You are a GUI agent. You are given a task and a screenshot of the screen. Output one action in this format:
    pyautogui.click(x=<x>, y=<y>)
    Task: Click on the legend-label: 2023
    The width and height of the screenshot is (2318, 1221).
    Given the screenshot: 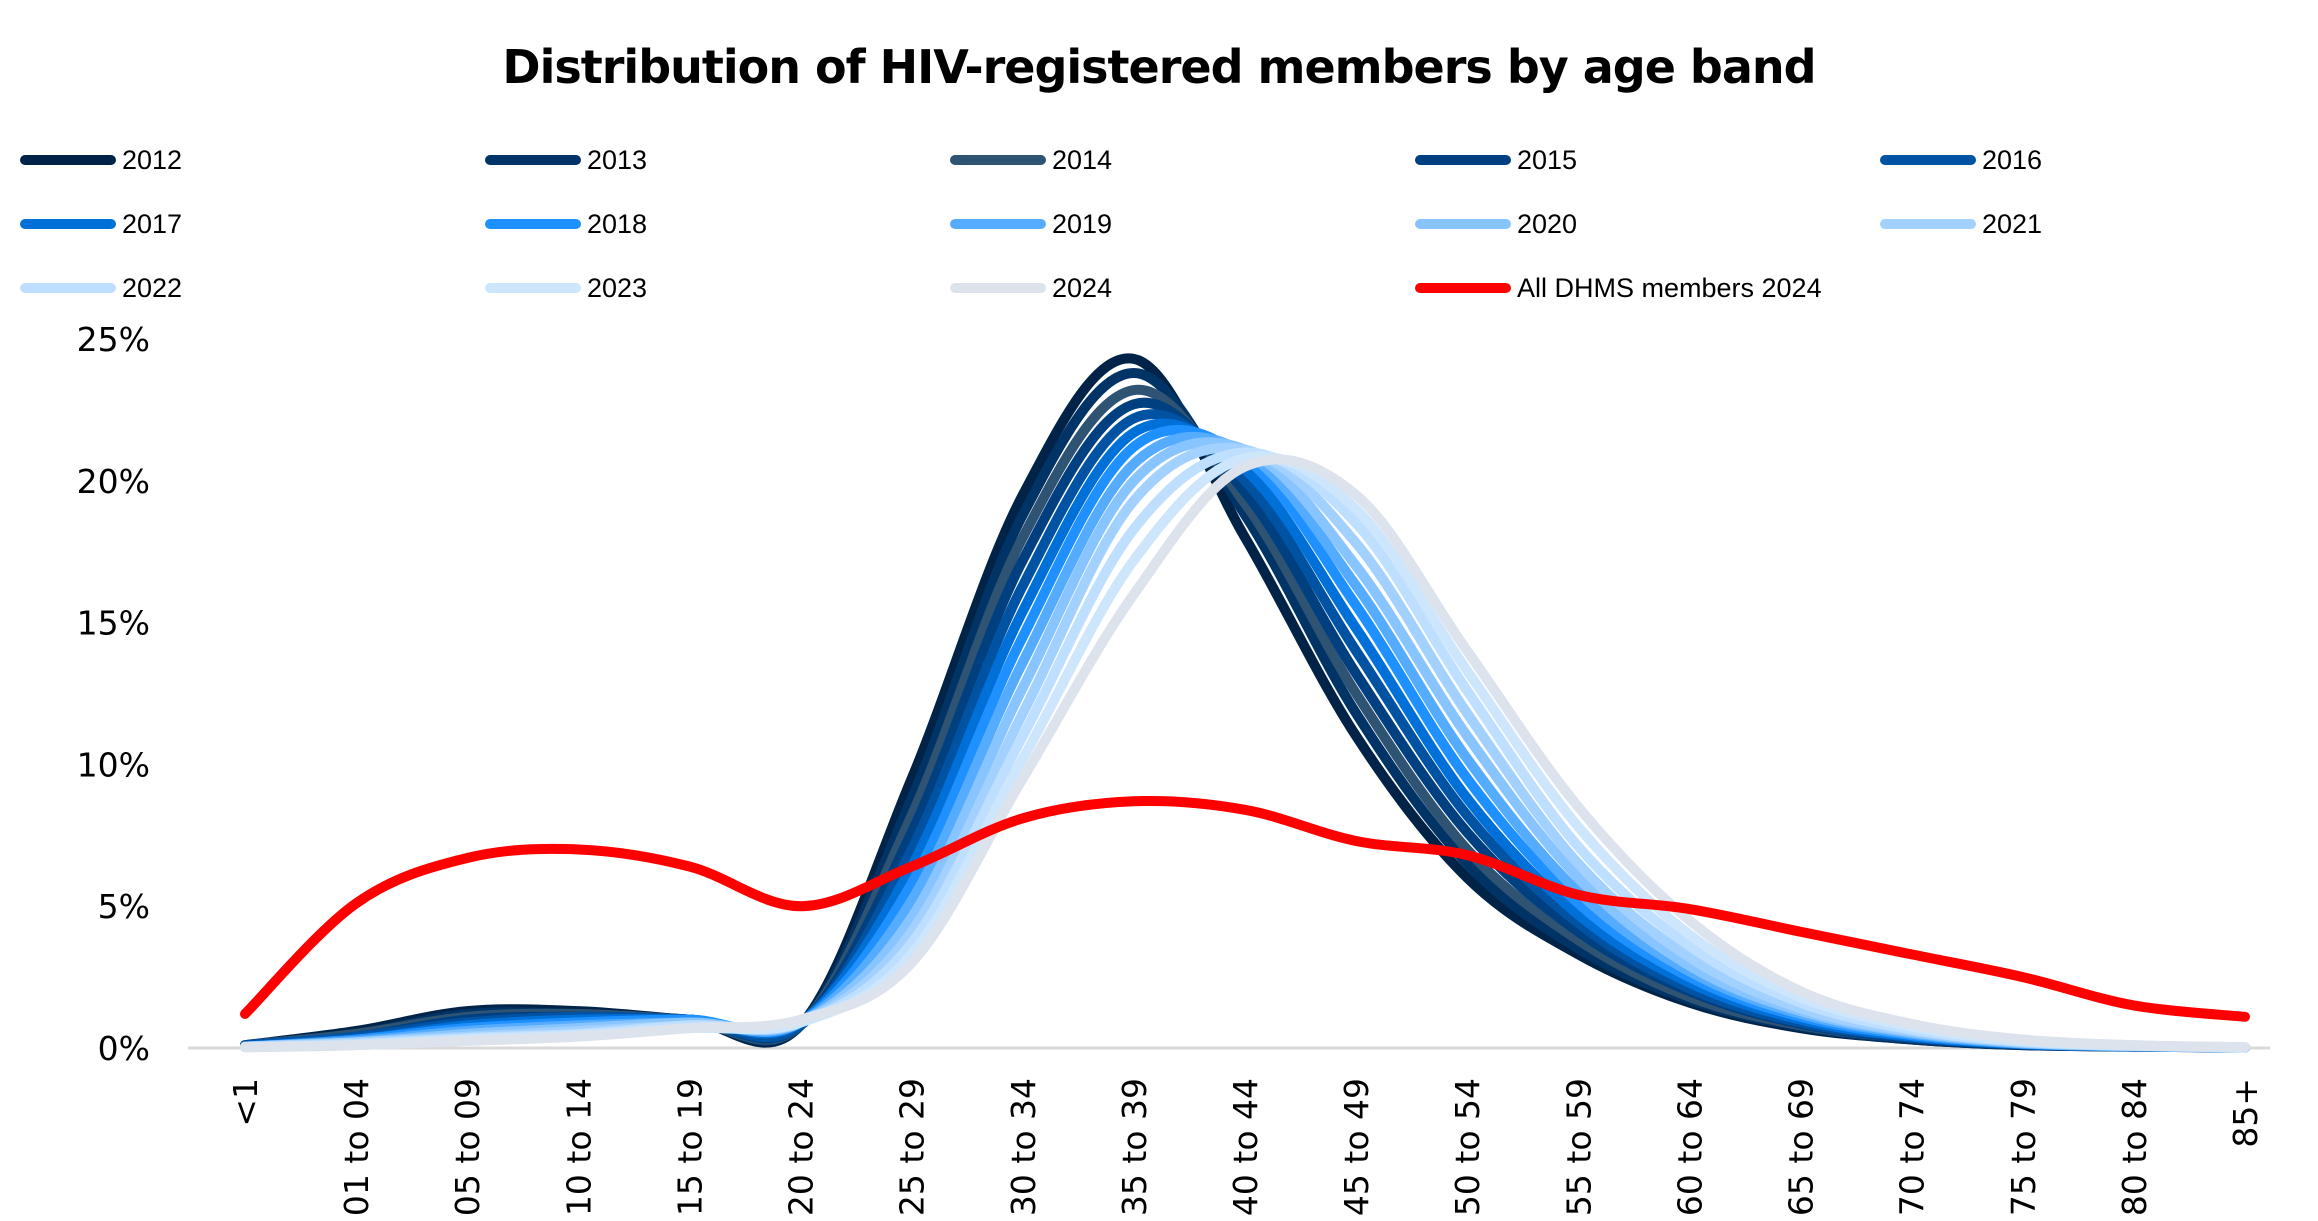 What is the action you would take?
    pyautogui.click(x=617, y=287)
    